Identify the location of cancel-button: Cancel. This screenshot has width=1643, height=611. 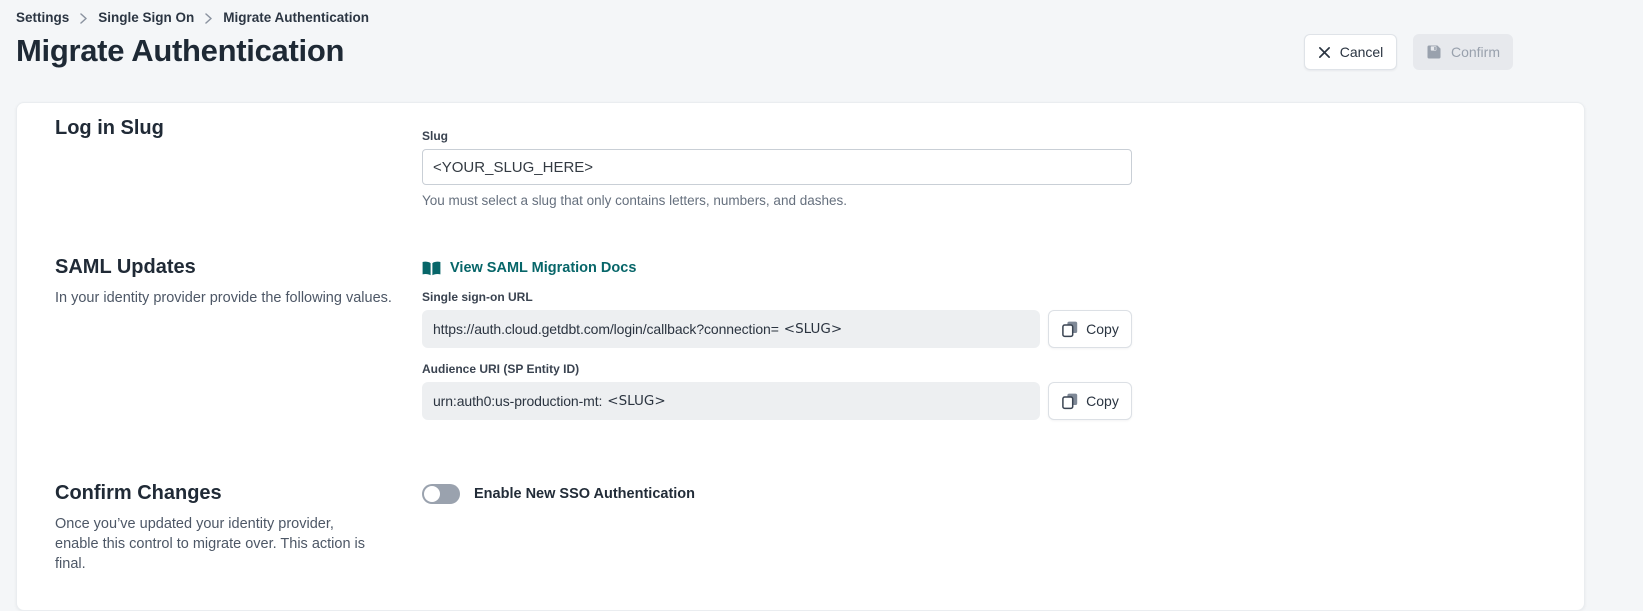
(1350, 52).